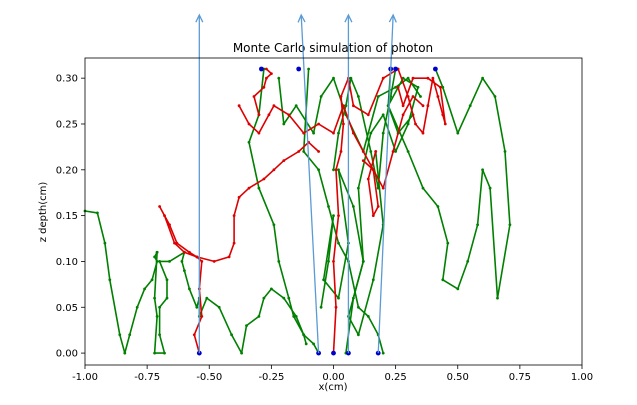 Image resolution: width=637 pixels, height=405 pixels. I want to click on y-tick-label: 0.20, so click(67, 170).